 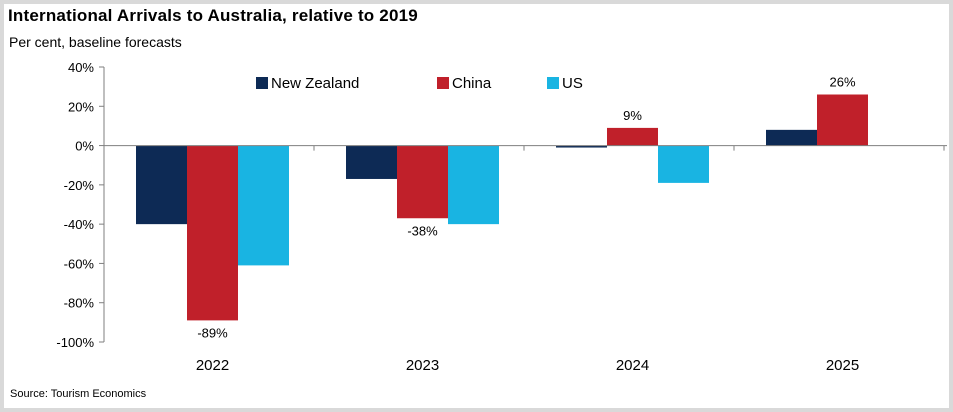 I want to click on y-tick-label: 20%, so click(x=81, y=106).